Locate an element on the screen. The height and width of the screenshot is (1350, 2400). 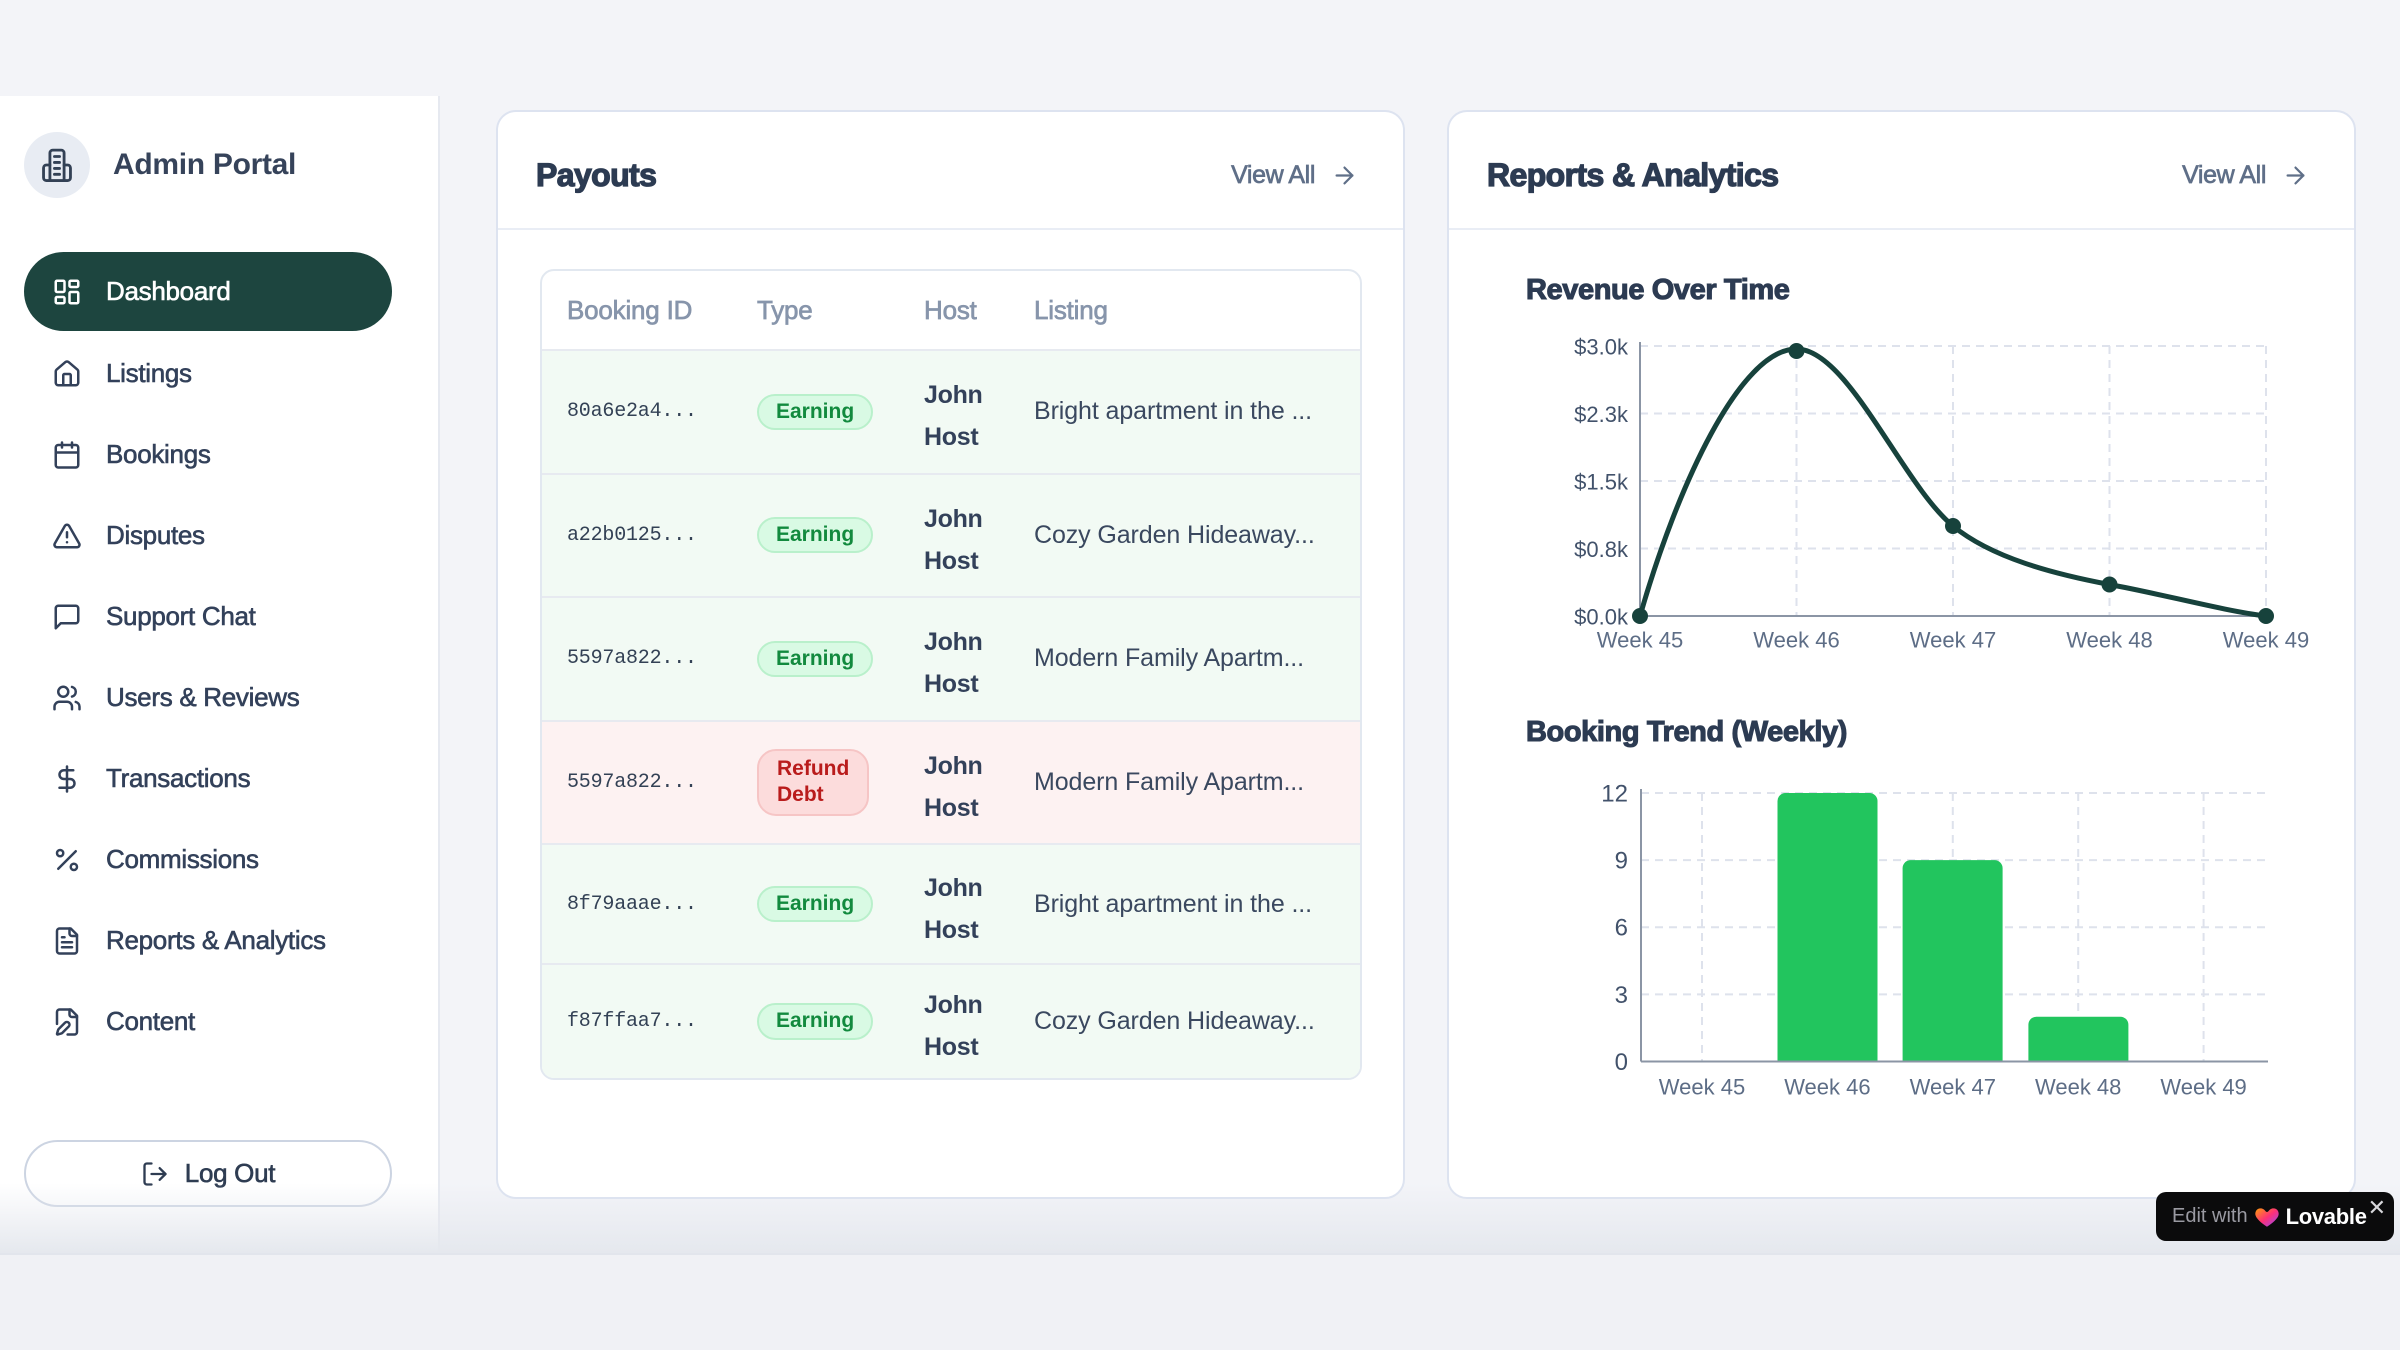
svg-text: $2.3k is located at coordinates (1601, 414).